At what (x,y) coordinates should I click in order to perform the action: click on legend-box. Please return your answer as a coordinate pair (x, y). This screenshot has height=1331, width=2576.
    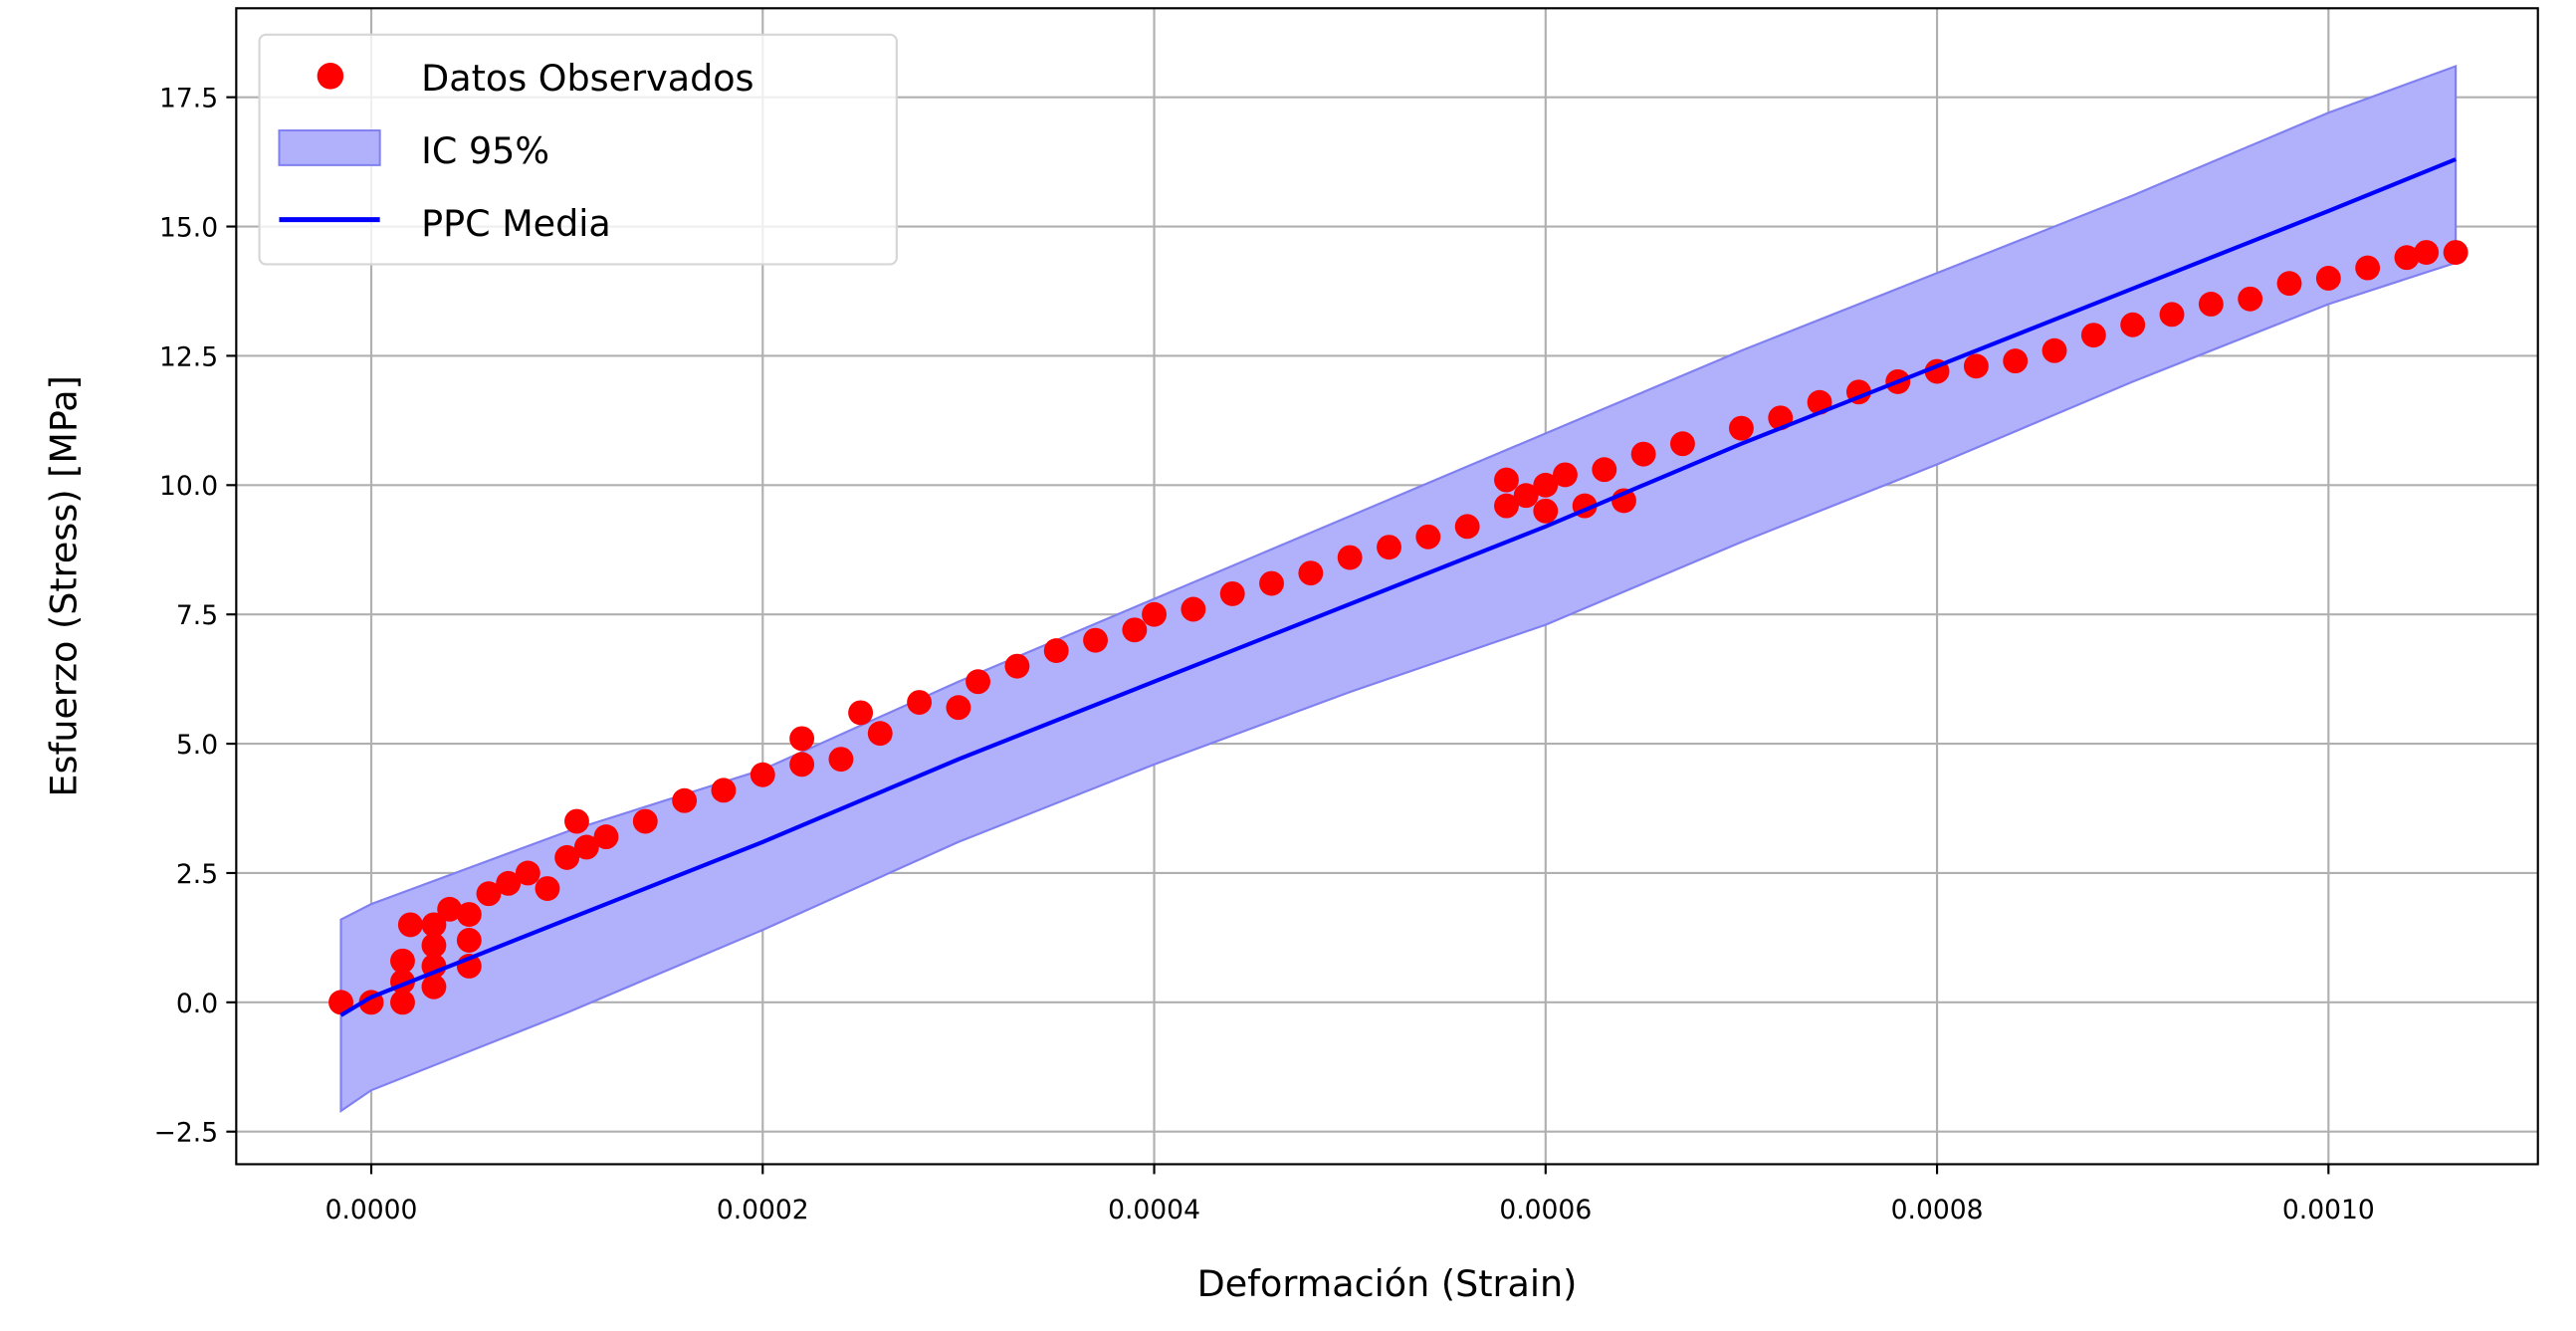
    Looking at the image, I should click on (578, 149).